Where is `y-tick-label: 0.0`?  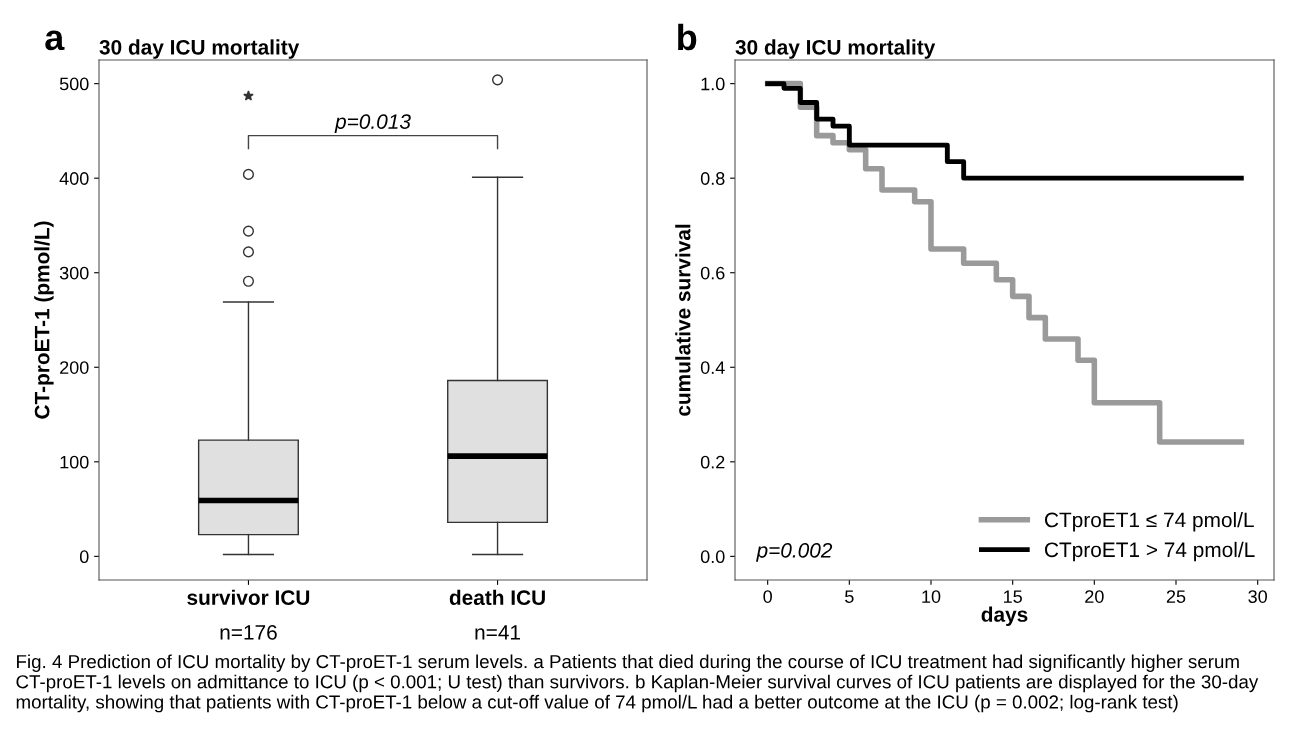
y-tick-label: 0.0 is located at coordinates (712, 557).